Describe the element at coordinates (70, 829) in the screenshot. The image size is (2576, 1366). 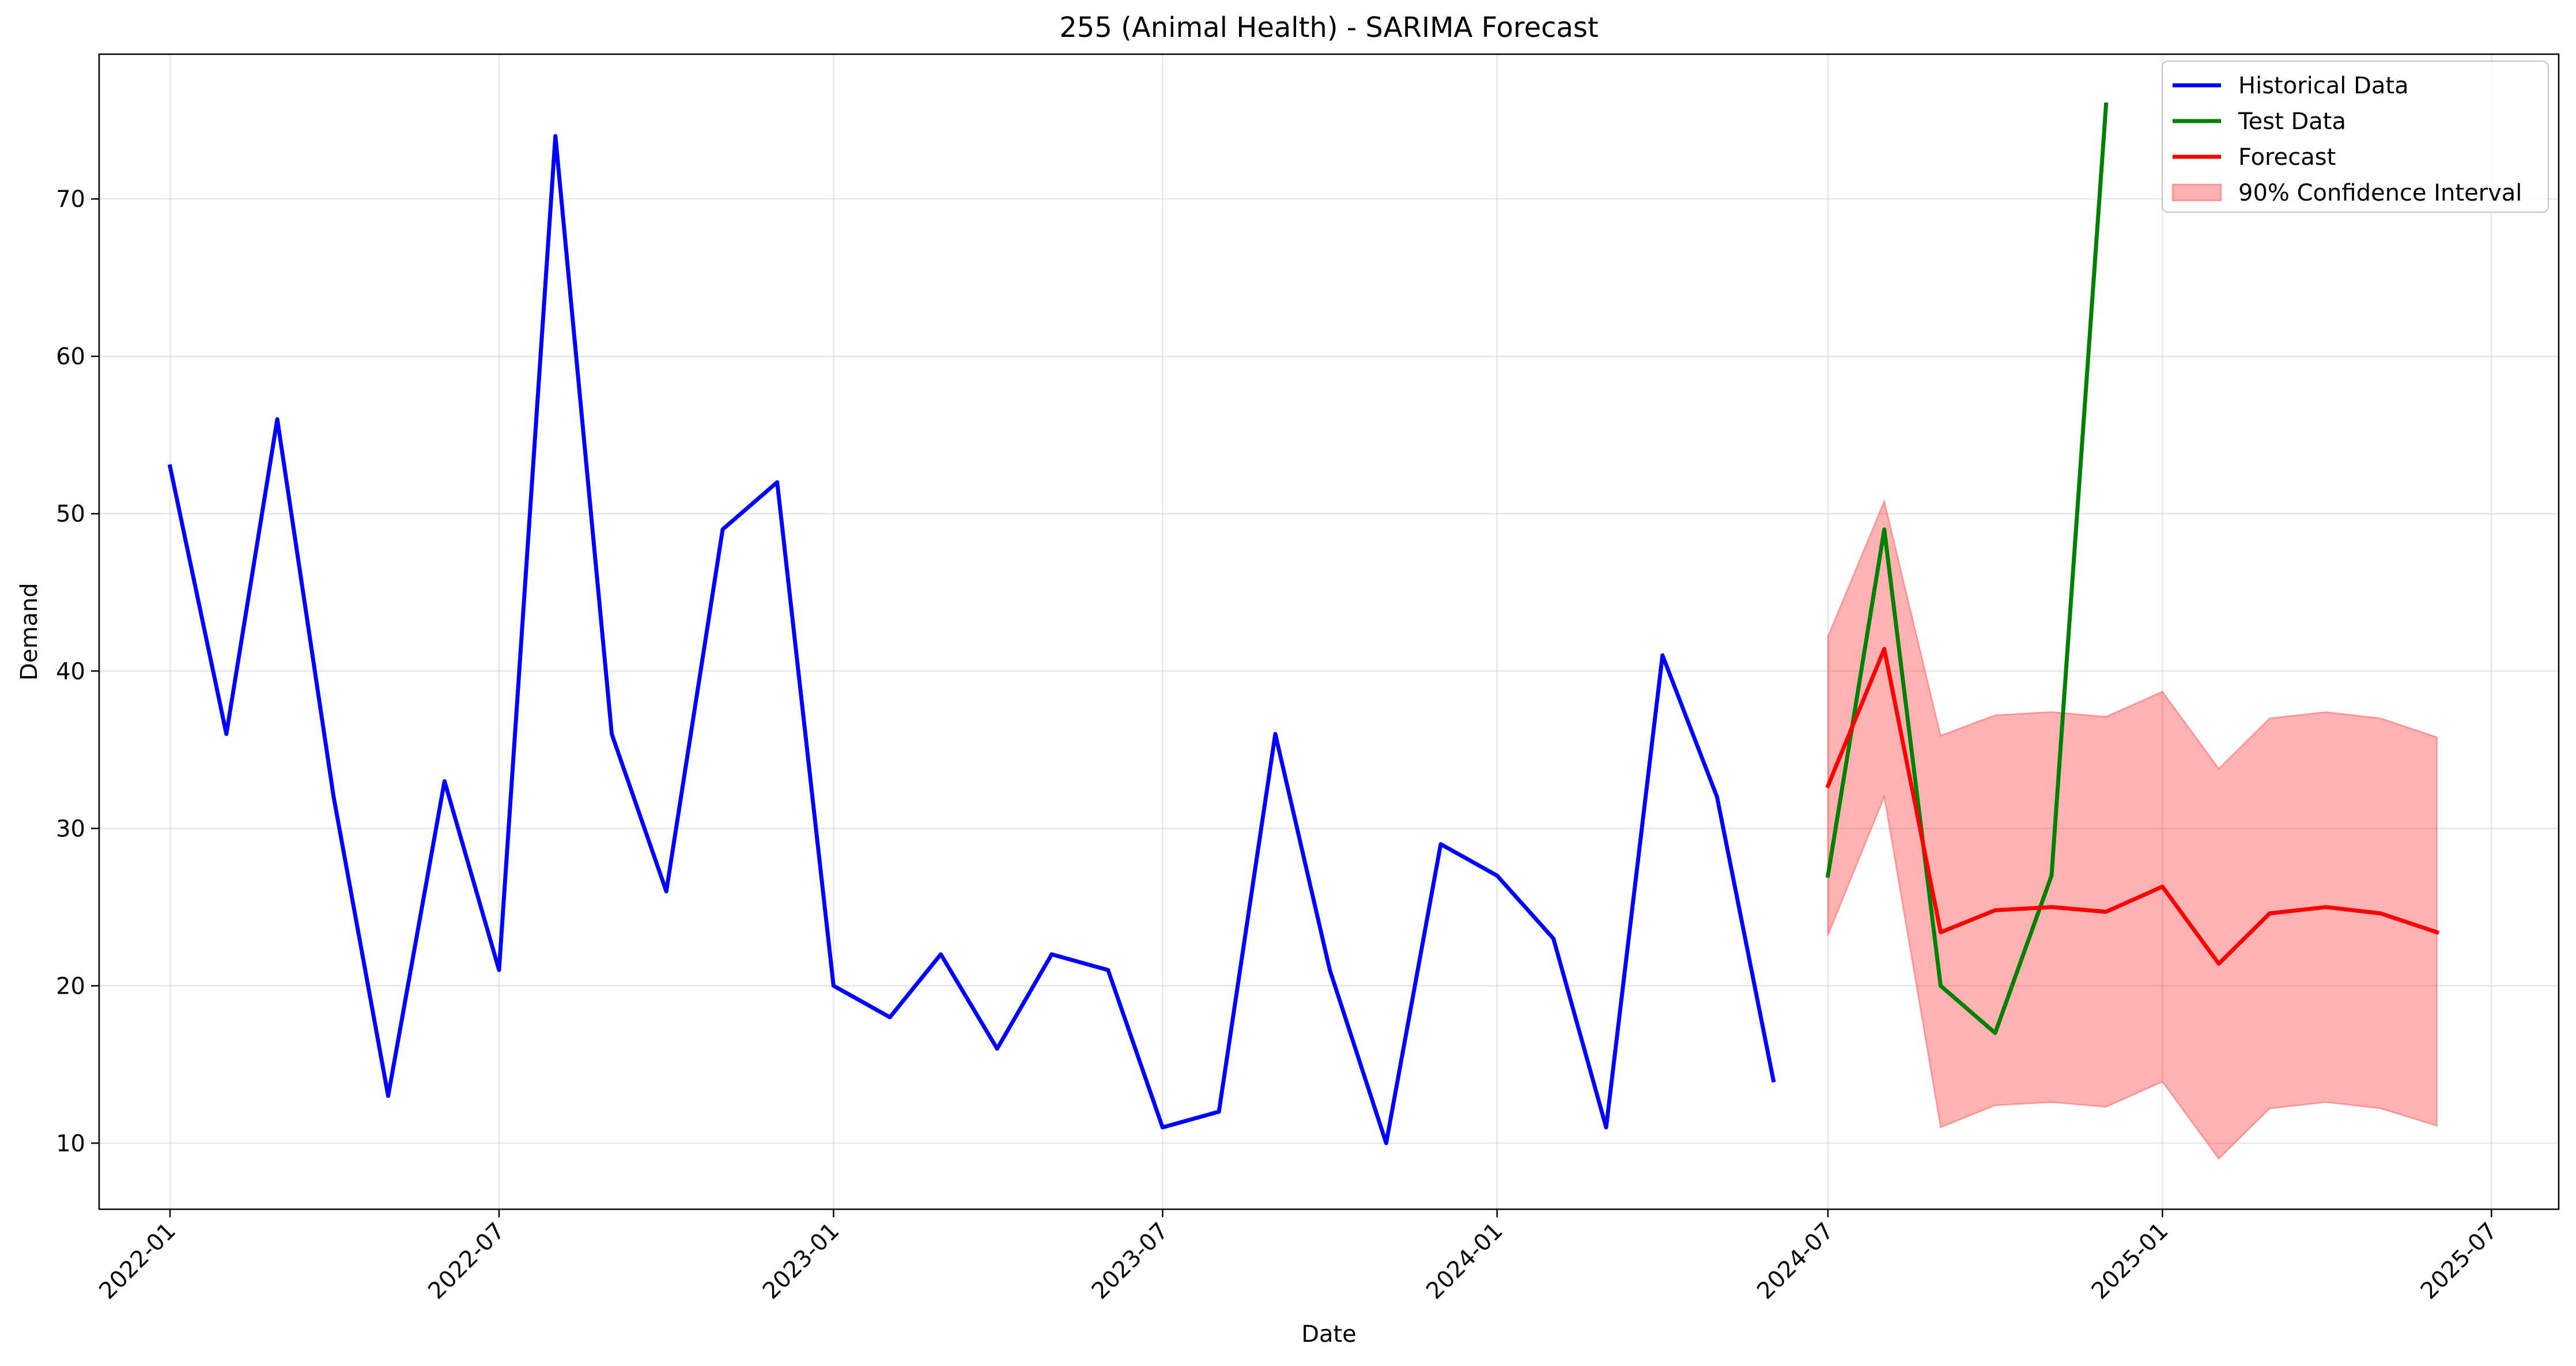
I see `y-tick-label: 30` at that location.